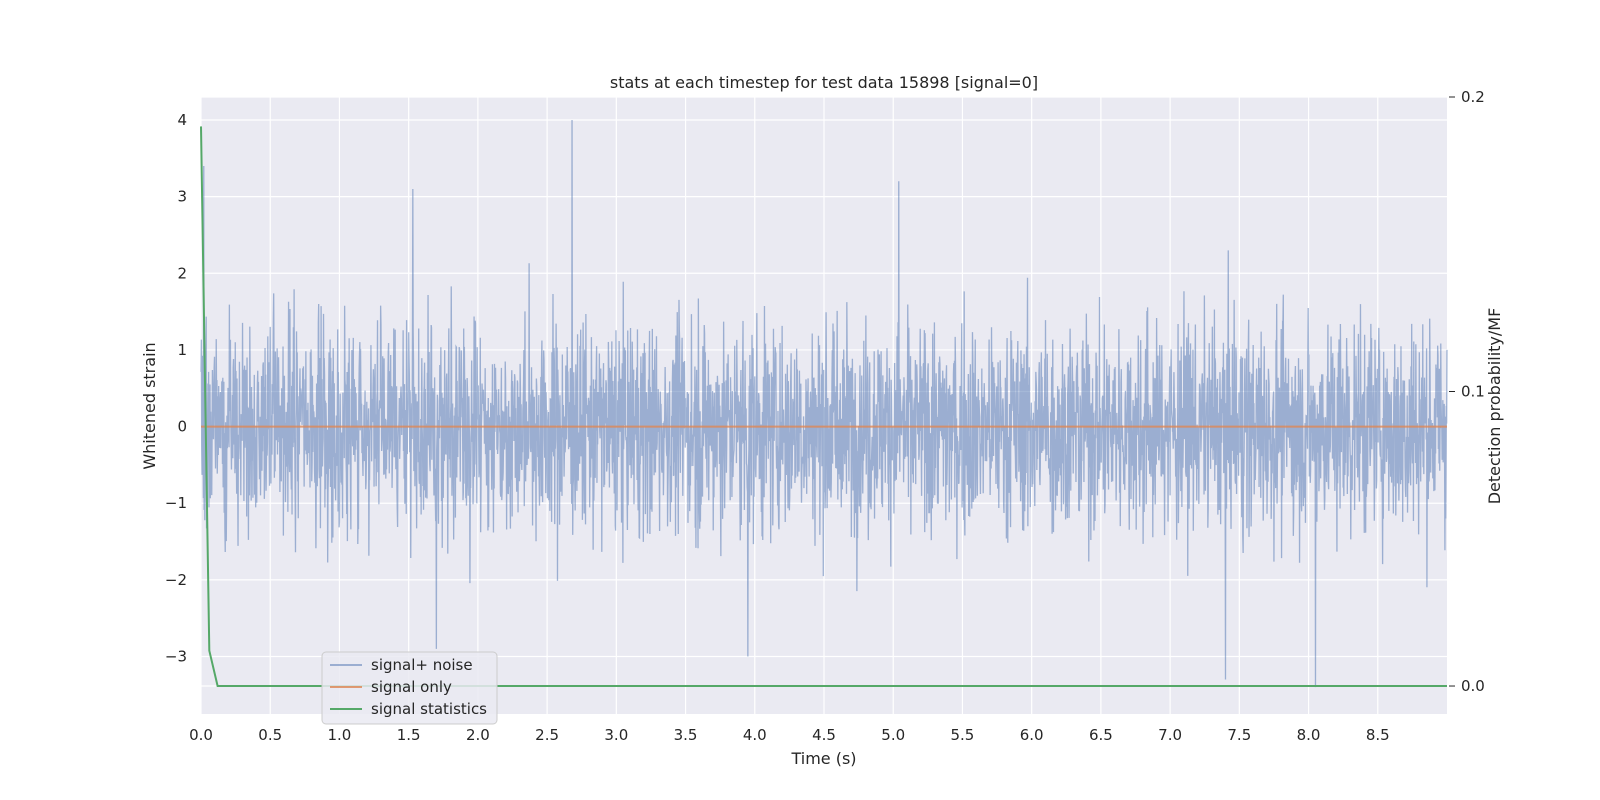 Image resolution: width=1600 pixels, height=800 pixels. I want to click on y-axis-ticks: 4 3 2 1 0 −1 −2 −3, so click(176, 388).